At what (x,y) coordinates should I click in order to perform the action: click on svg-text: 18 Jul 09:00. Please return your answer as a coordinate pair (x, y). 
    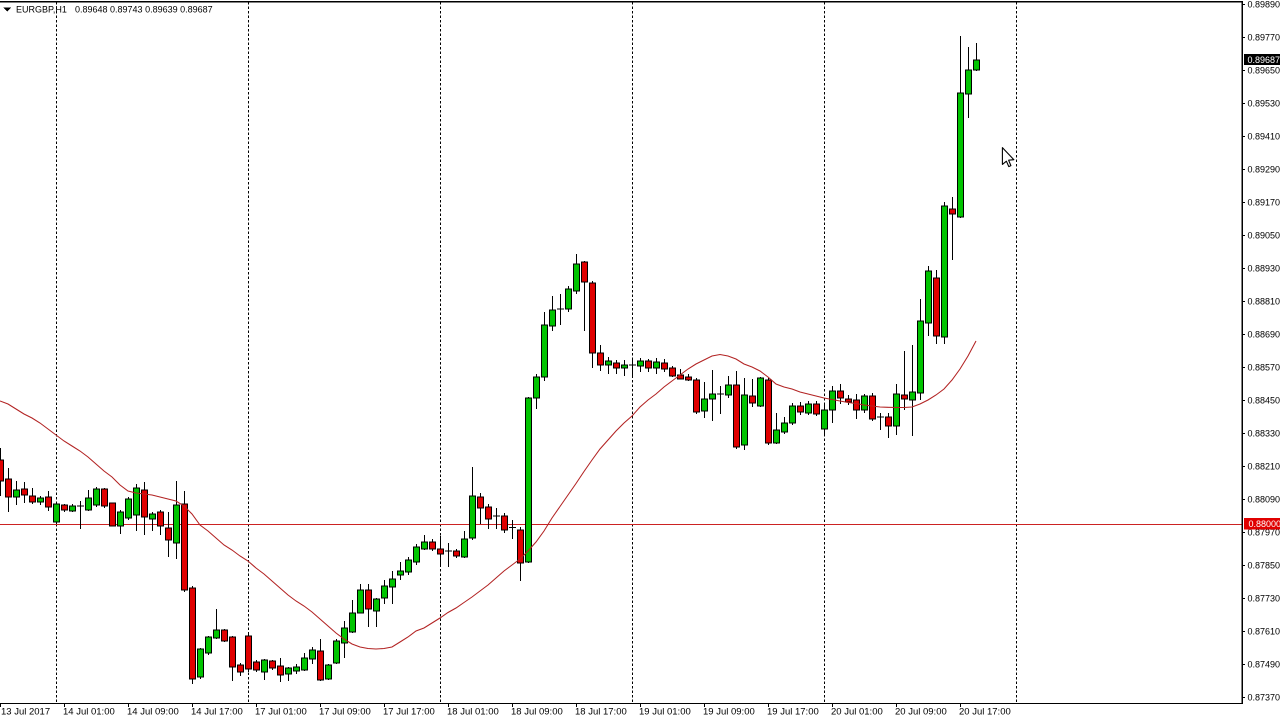
    Looking at the image, I should click on (537, 712).